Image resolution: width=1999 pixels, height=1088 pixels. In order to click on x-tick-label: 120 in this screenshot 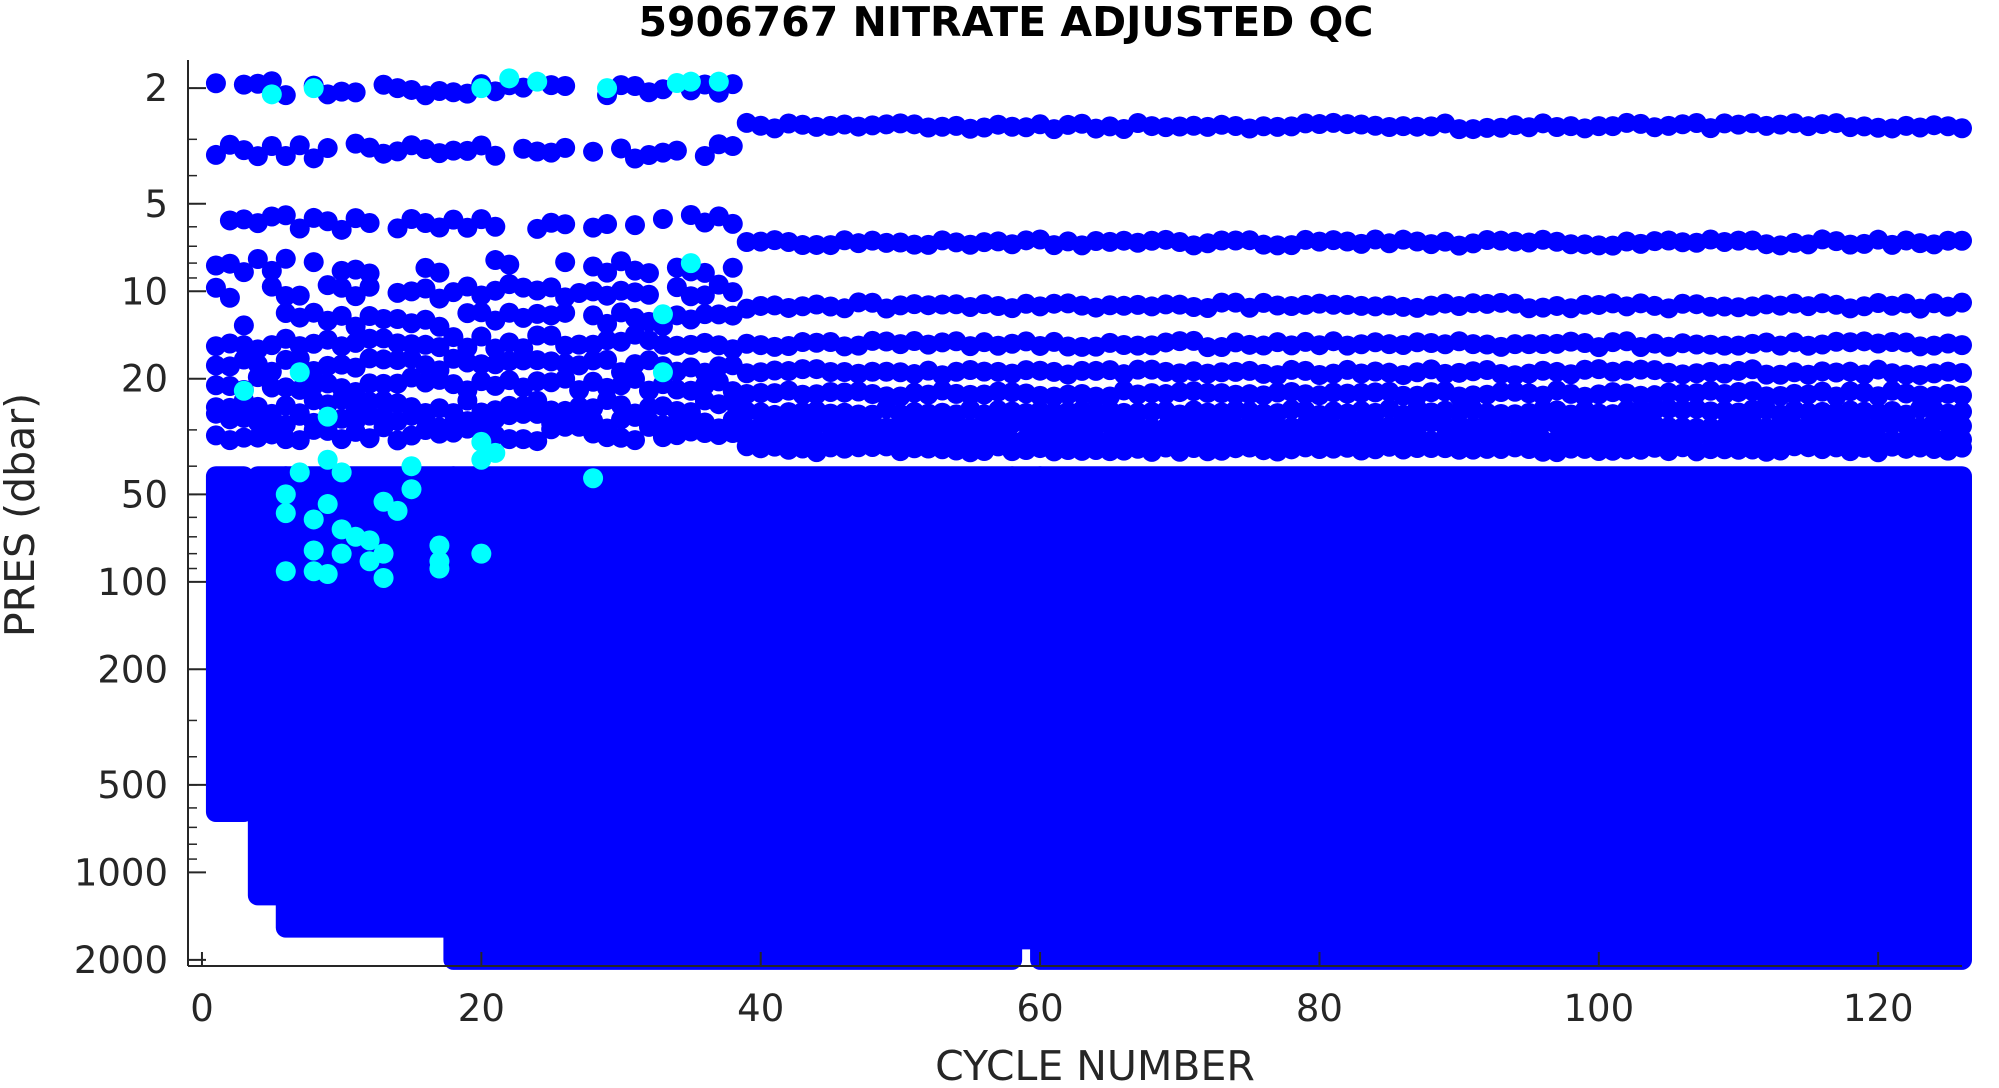, I will do `click(1878, 1008)`.